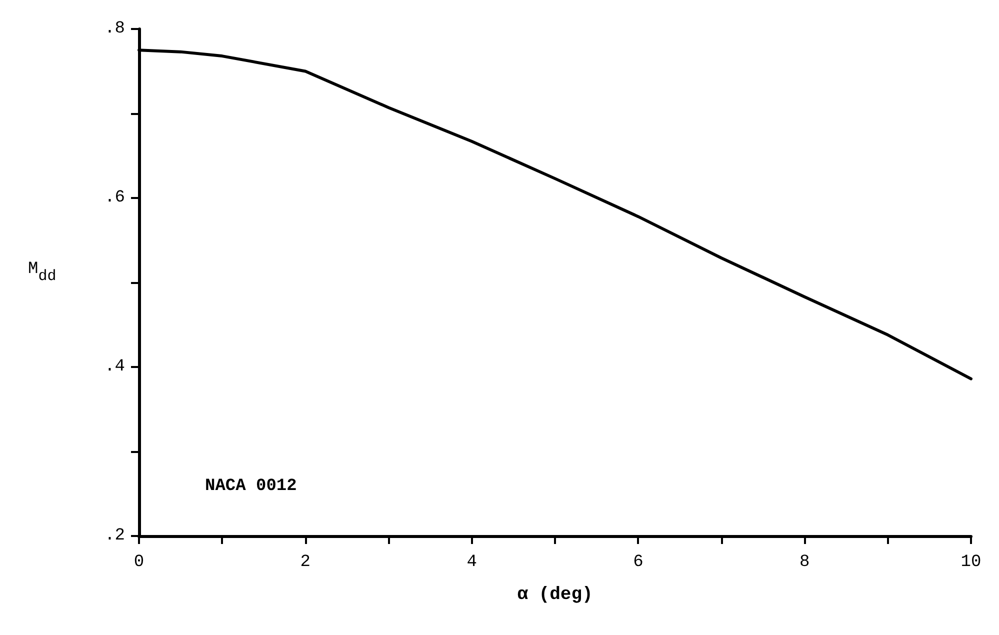  What do you see at coordinates (471, 562) in the screenshot?
I see `x-tick-label: 4` at bounding box center [471, 562].